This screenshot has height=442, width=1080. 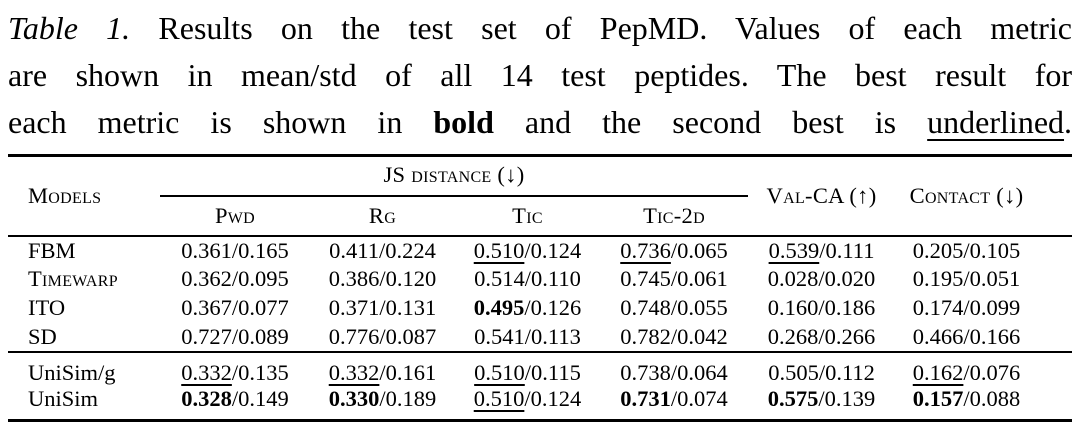 I want to click on metric-std: /0.064, so click(x=699, y=372).